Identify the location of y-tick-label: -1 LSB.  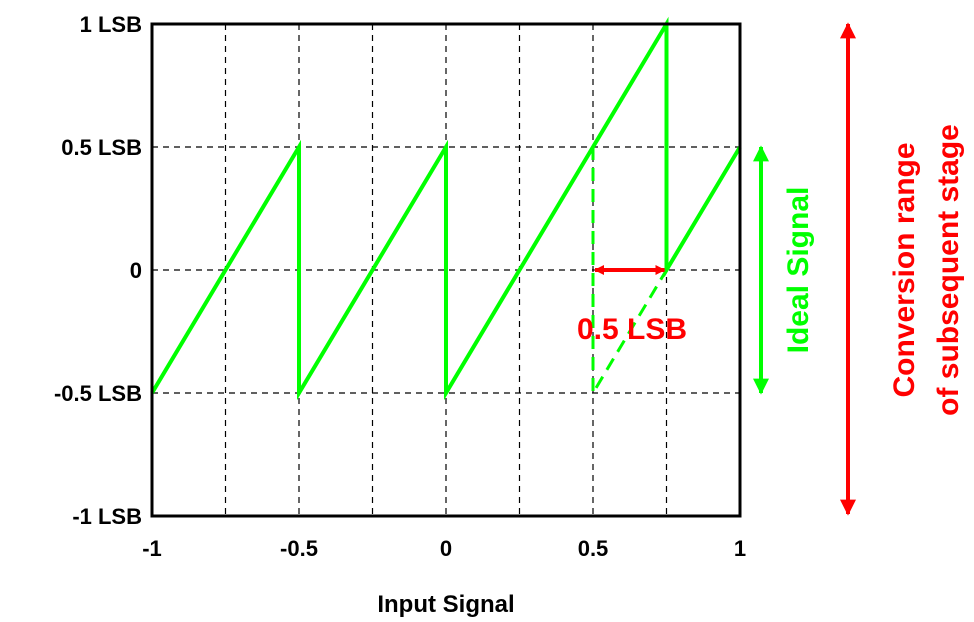
(107, 516).